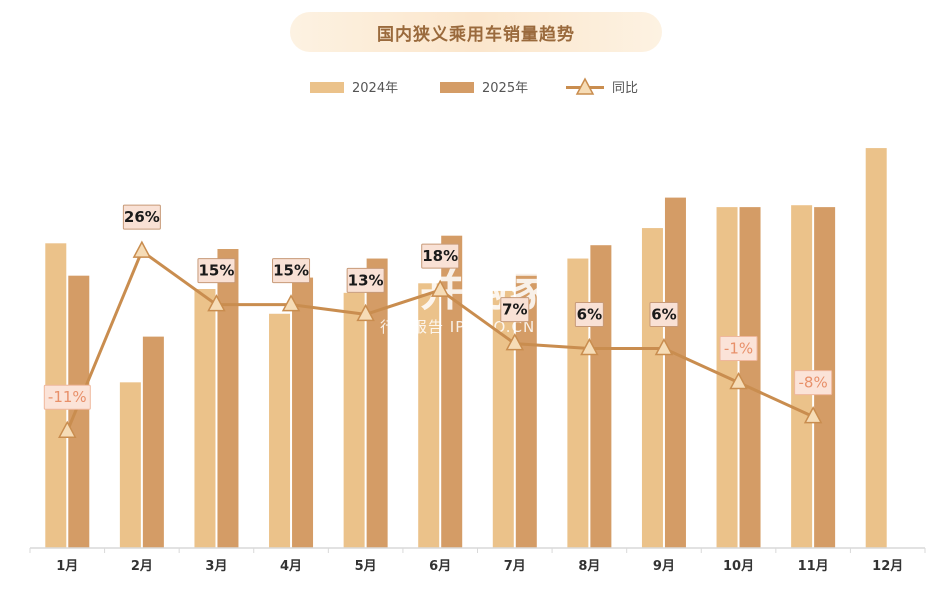 This screenshot has width=950, height=592. I want to click on yoy-data-label-1: -11%, so click(67, 397).